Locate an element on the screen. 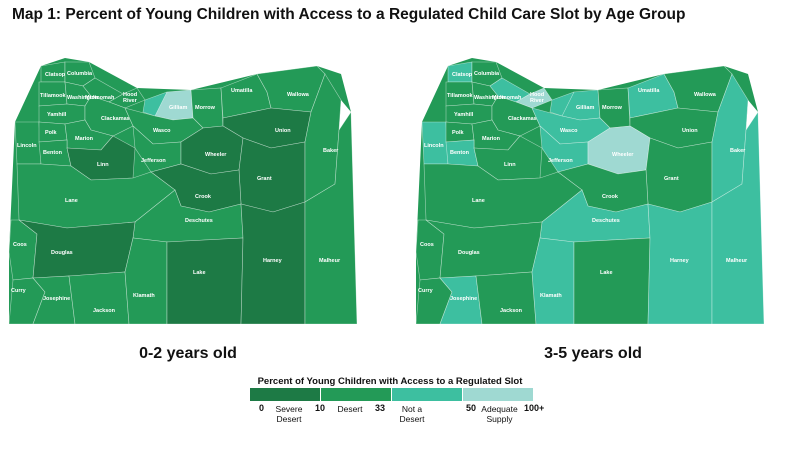  county-label-coos: Coos is located at coordinates (427, 245).